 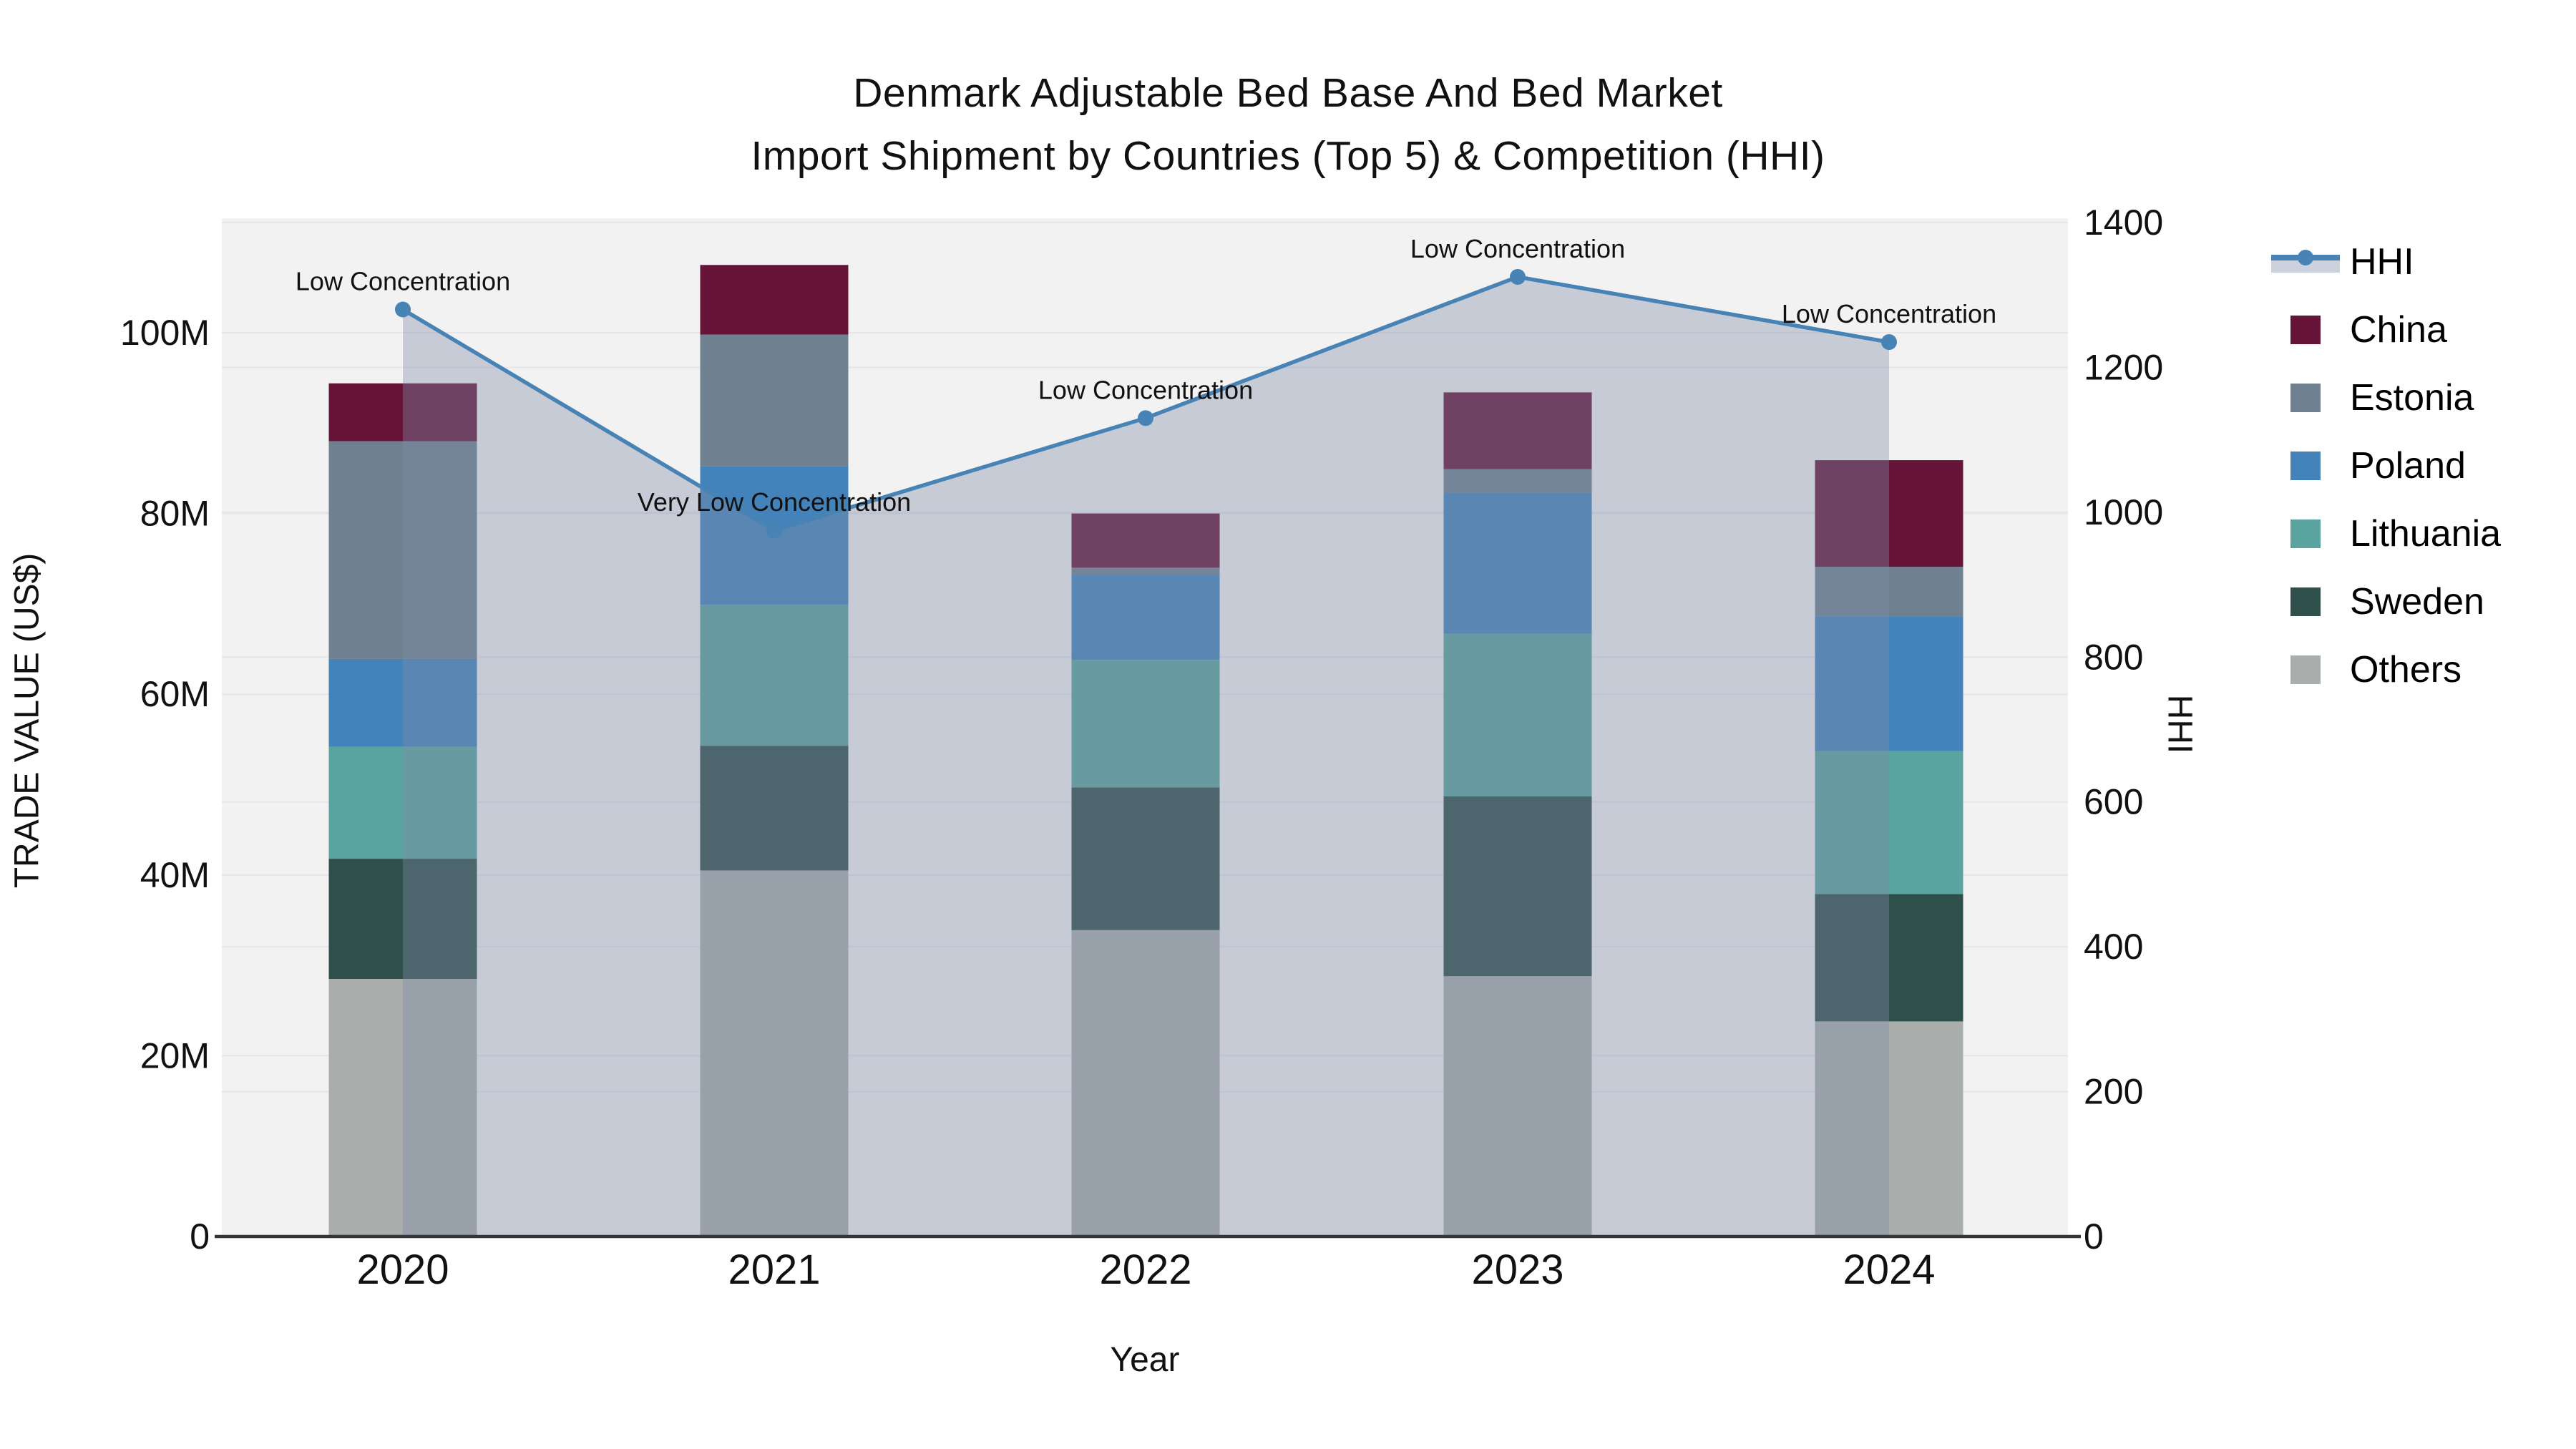 I want to click on swatch-poland, so click(x=2305, y=465).